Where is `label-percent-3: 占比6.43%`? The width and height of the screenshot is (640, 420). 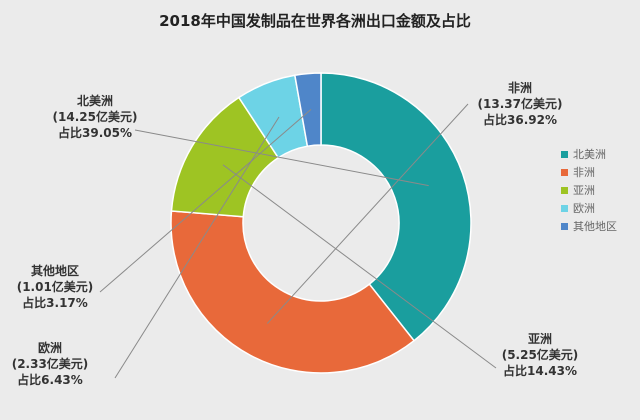 label-percent-3: 占比6.43% is located at coordinates (50, 379).